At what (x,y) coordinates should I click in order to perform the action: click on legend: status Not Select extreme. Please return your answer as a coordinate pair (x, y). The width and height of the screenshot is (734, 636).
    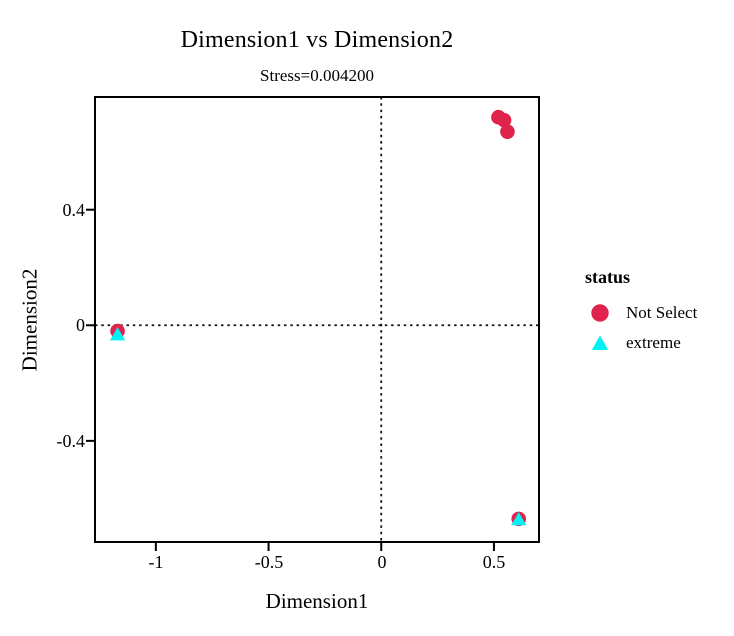
    Looking at the image, I should click on (658, 312).